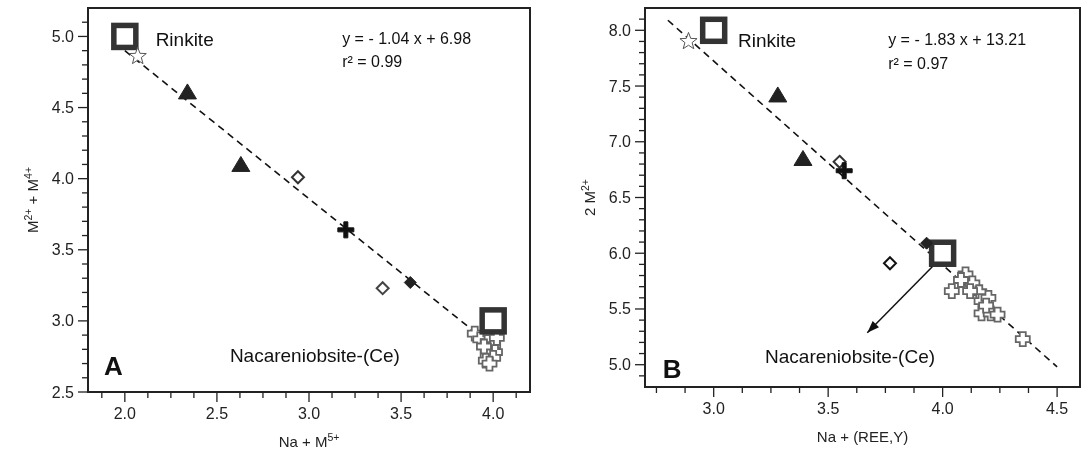 This screenshot has width=1091, height=471. Describe the element at coordinates (620, 197) in the screenshot. I see `y-tick-label: 6.5` at that location.